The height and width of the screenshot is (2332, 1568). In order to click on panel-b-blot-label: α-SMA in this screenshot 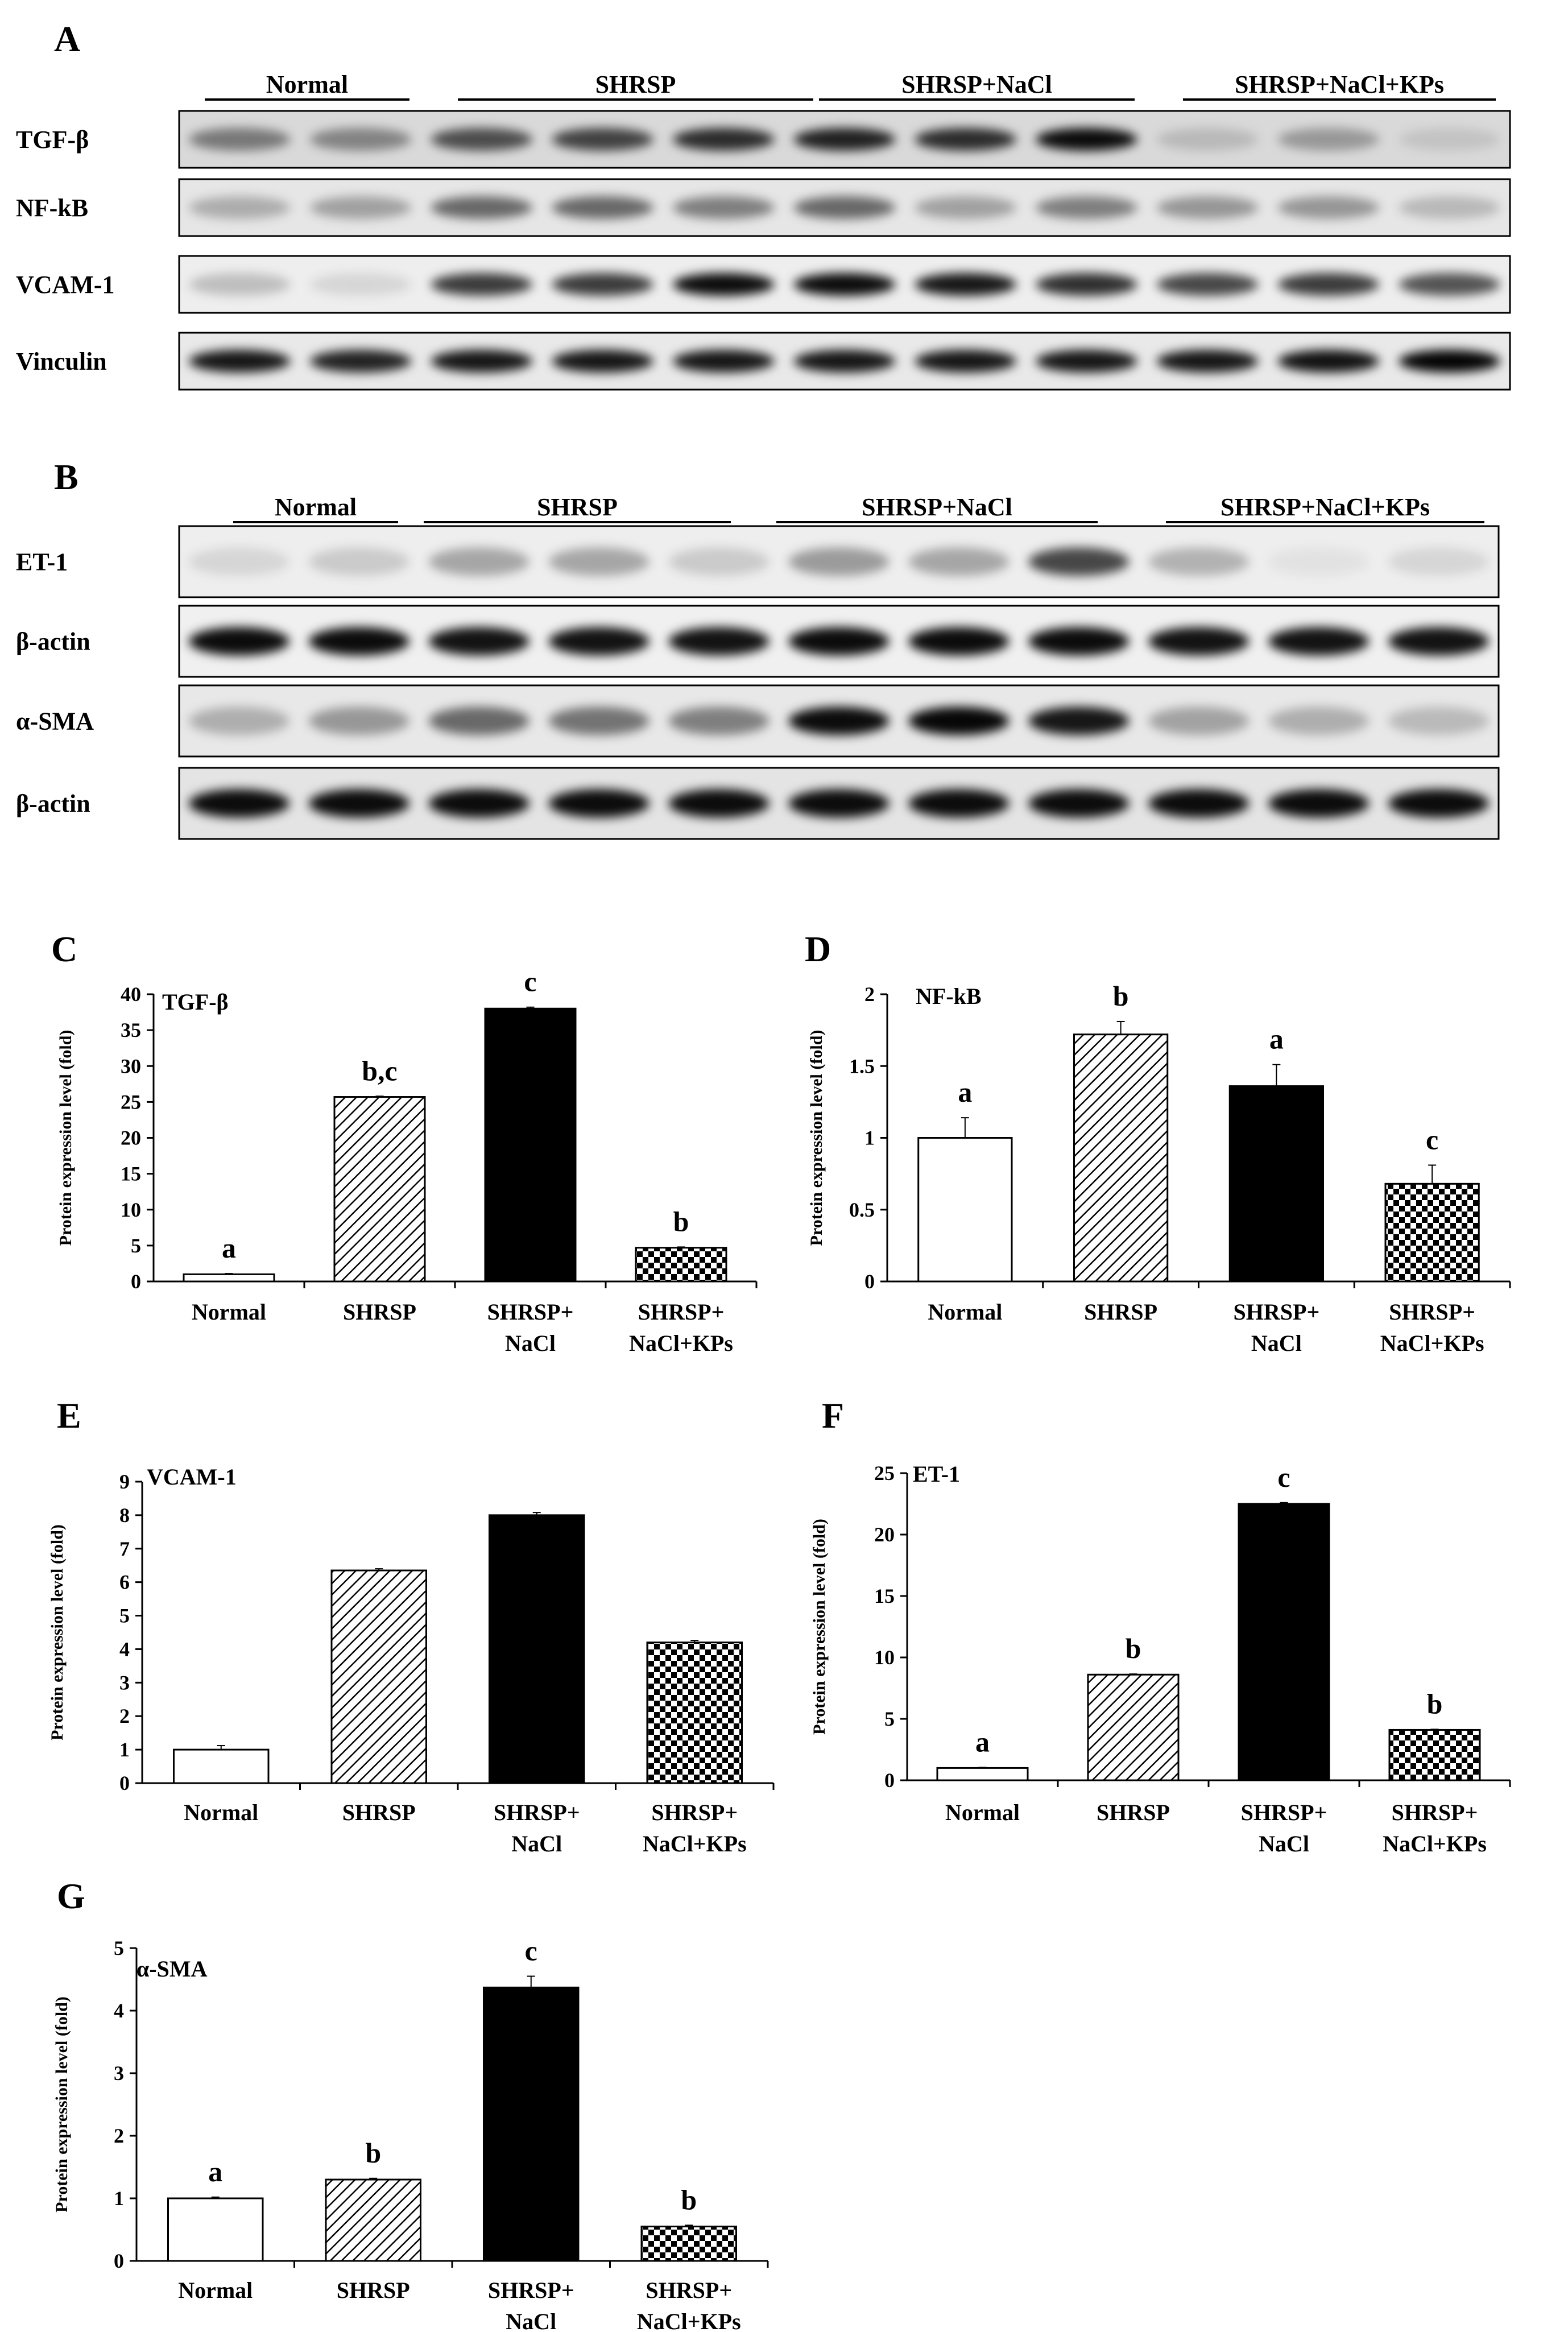, I will do `click(55, 721)`.